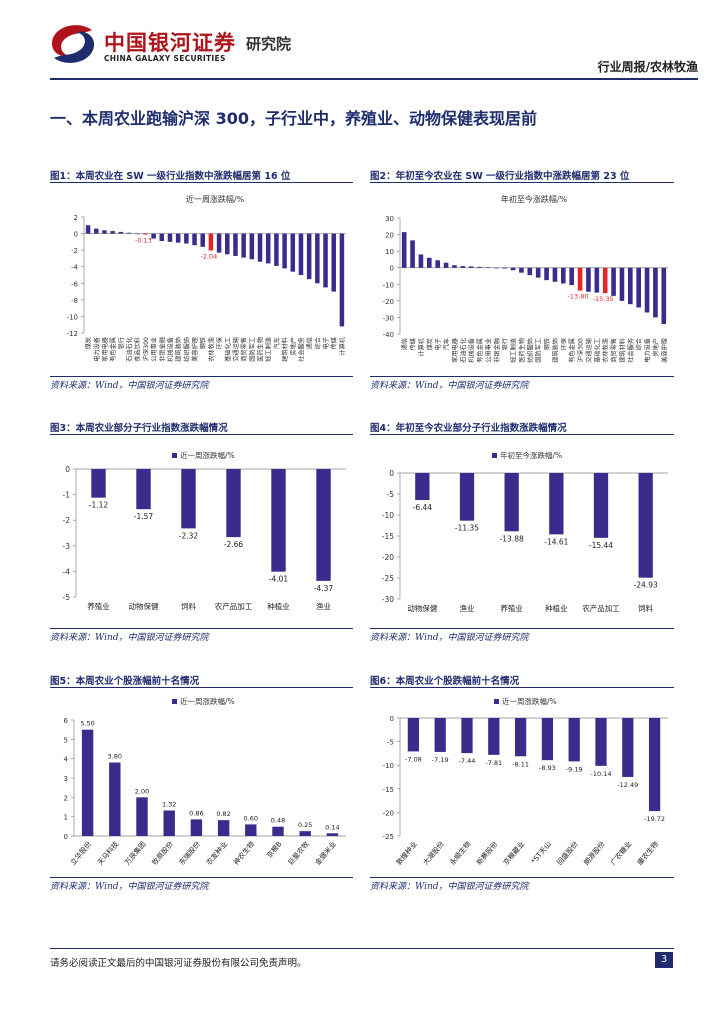 Image resolution: width=724 pixels, height=1024 pixels. I want to click on data-label: 0.86, so click(196, 813).